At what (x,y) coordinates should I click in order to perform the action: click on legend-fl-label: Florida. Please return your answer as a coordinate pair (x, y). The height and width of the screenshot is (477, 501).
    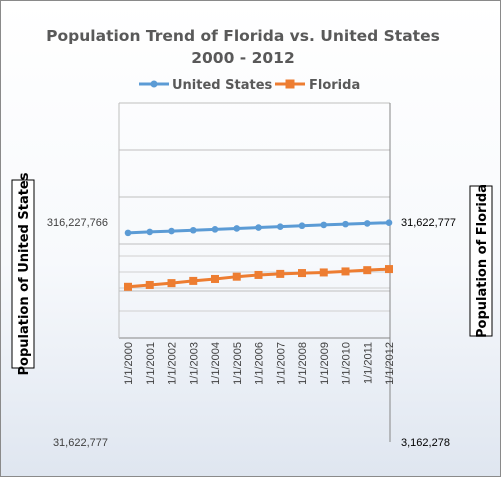
    Looking at the image, I should click on (334, 85).